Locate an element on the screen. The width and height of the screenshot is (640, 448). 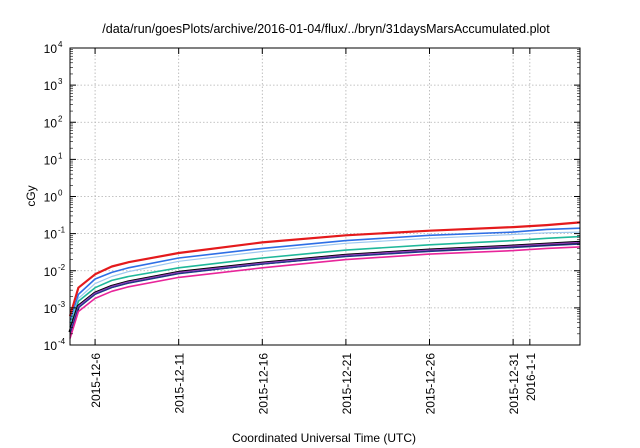
y-tick-exponent: 2 is located at coordinates (60, 118).